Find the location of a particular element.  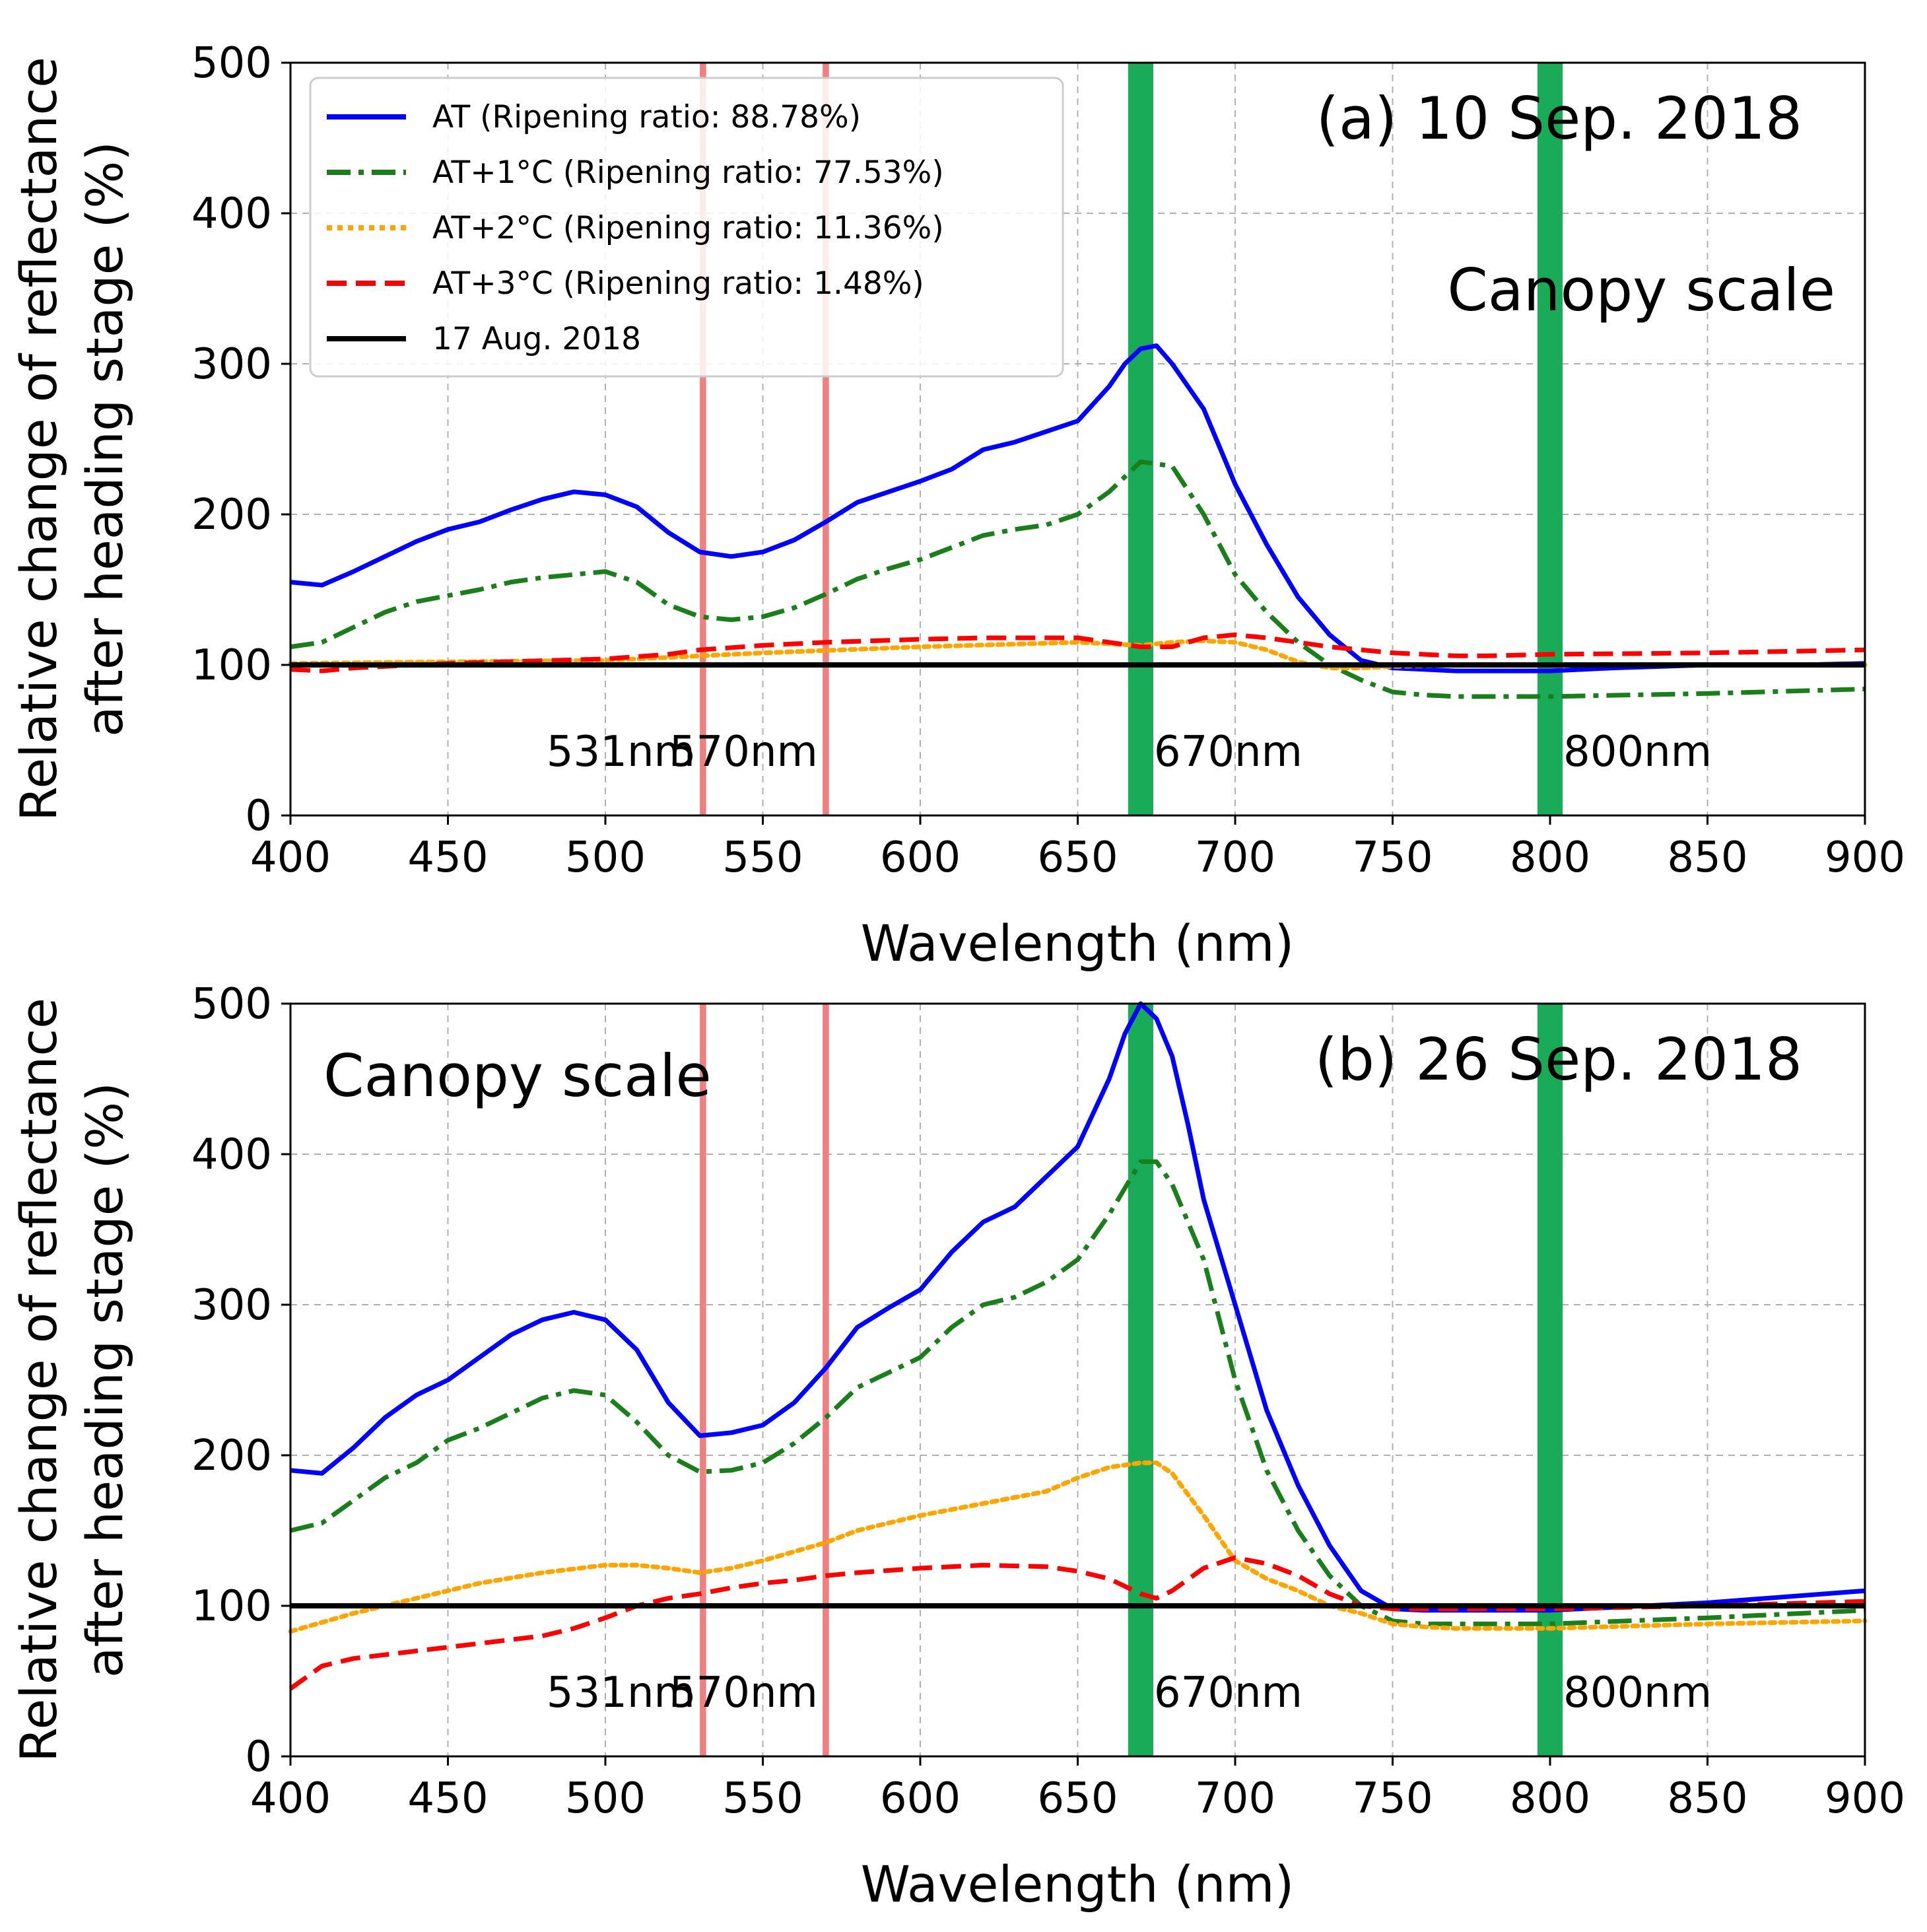

panel-a-y-axis-title-line2: after heading stage (%) is located at coordinates (104, 439).